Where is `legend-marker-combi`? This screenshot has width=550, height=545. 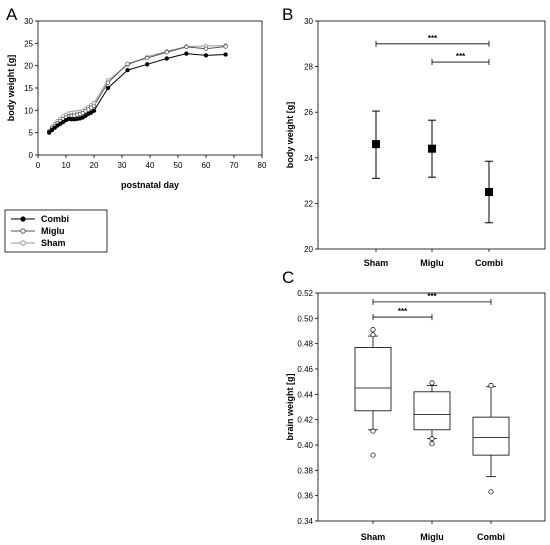
legend-marker-combi is located at coordinates (23, 219).